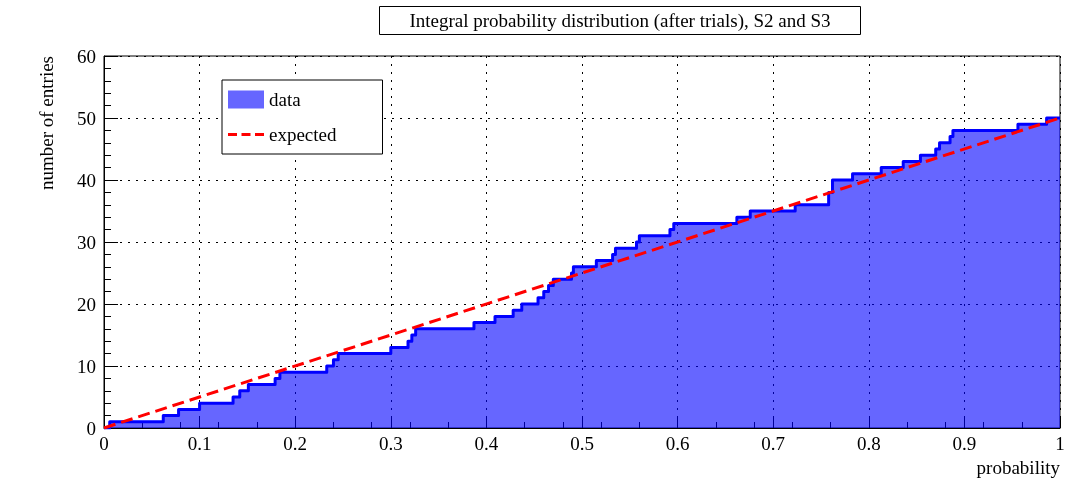  What do you see at coordinates (390, 443) in the screenshot?
I see `x-tick-label: 0.3` at bounding box center [390, 443].